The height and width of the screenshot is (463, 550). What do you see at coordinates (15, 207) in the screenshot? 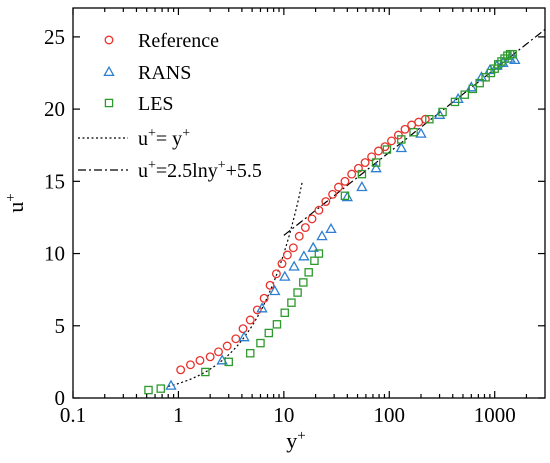
I see `axis-label-base: u` at bounding box center [15, 207].